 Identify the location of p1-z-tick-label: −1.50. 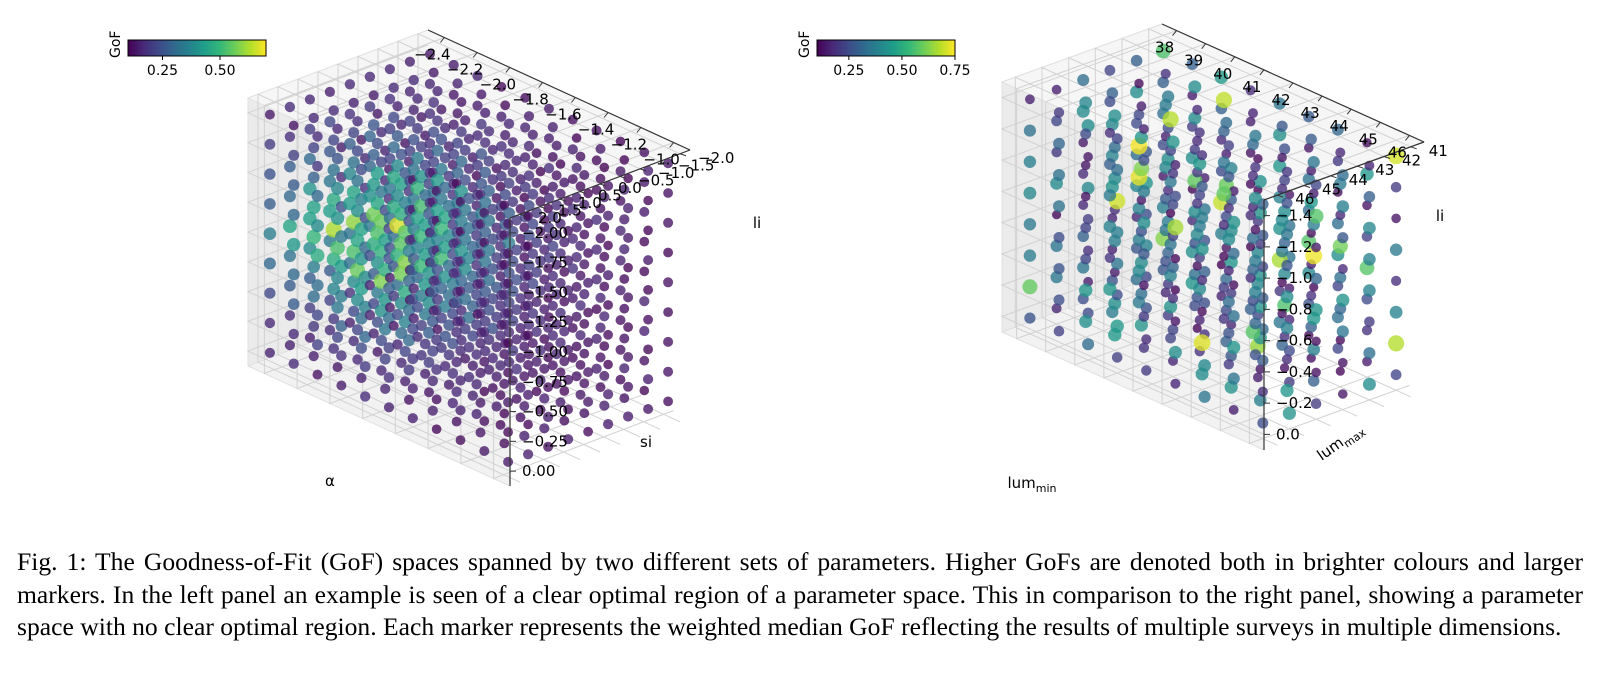
(545, 292).